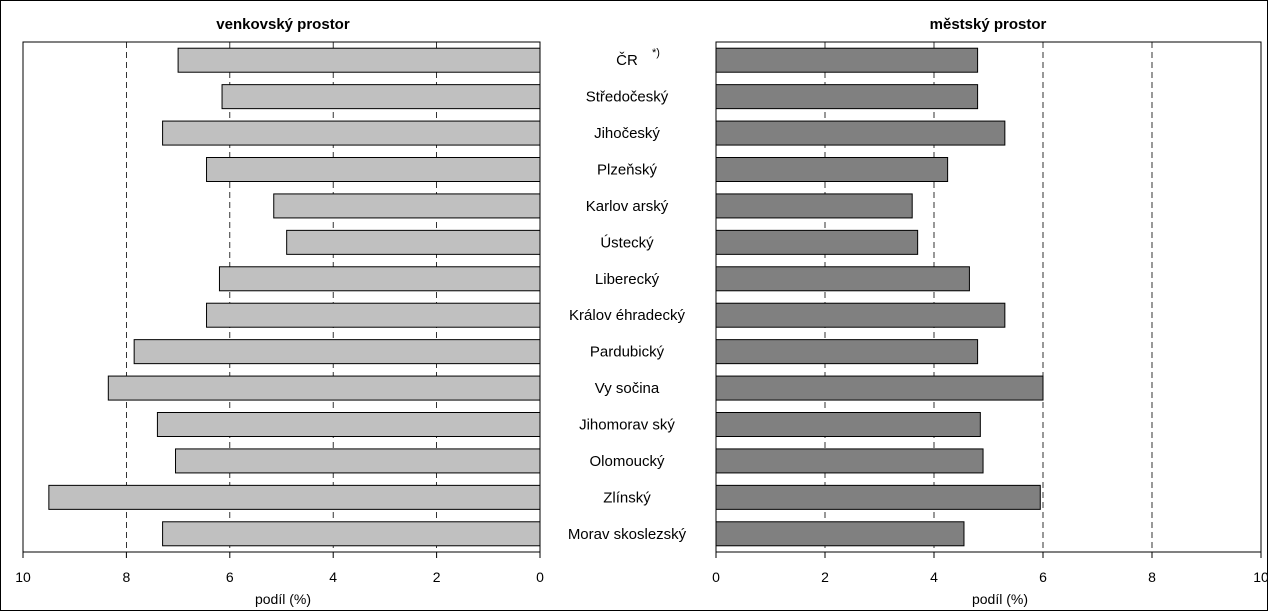  Describe the element at coordinates (1000, 599) in the screenshot. I see `right-x-axis-label: podíl (%)` at that location.